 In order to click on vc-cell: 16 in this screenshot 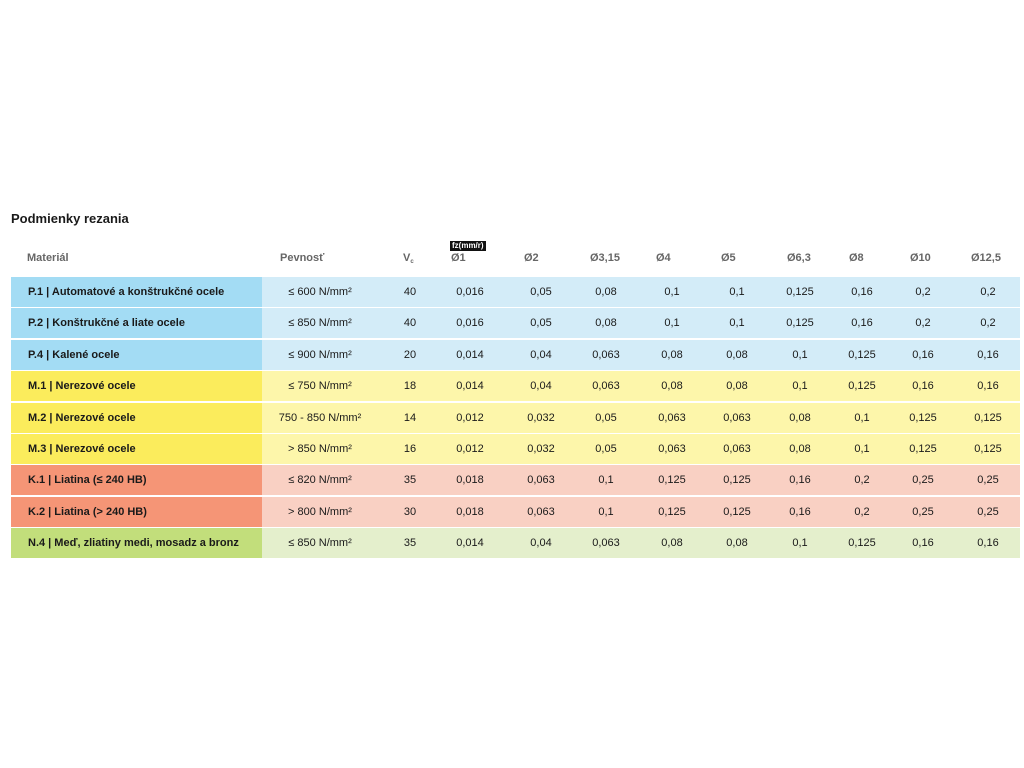, I will do `click(410, 449)`.